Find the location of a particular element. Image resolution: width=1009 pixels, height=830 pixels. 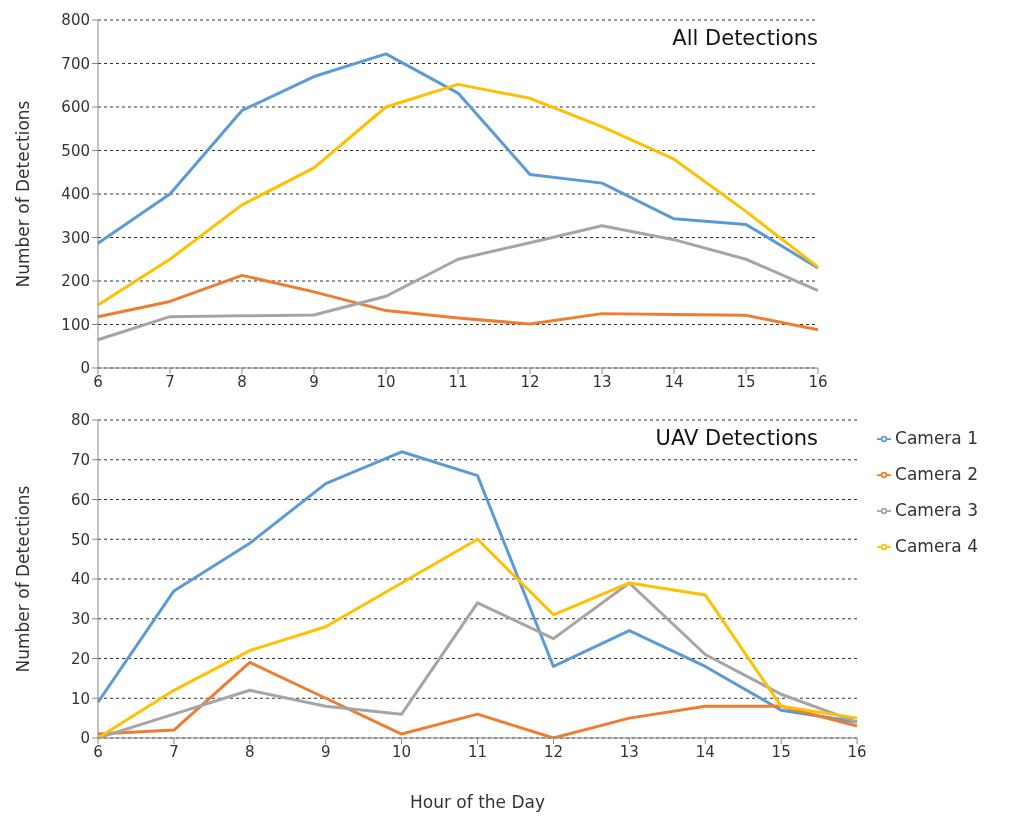

legend-label: Camera 4 is located at coordinates (936, 546).